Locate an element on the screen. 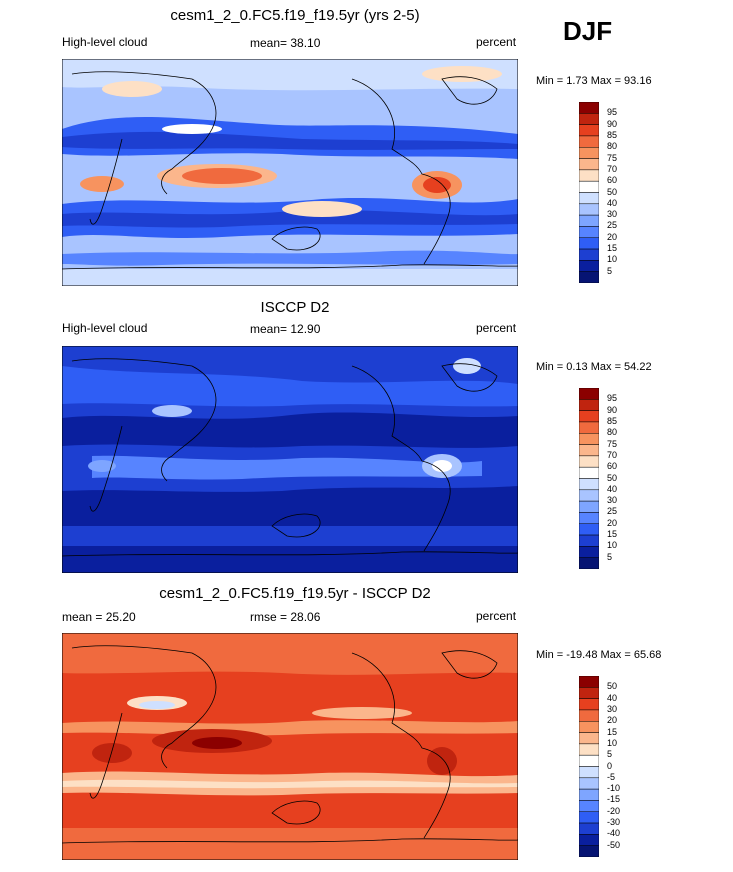  panel1-units-label: percent is located at coordinates (496, 42).